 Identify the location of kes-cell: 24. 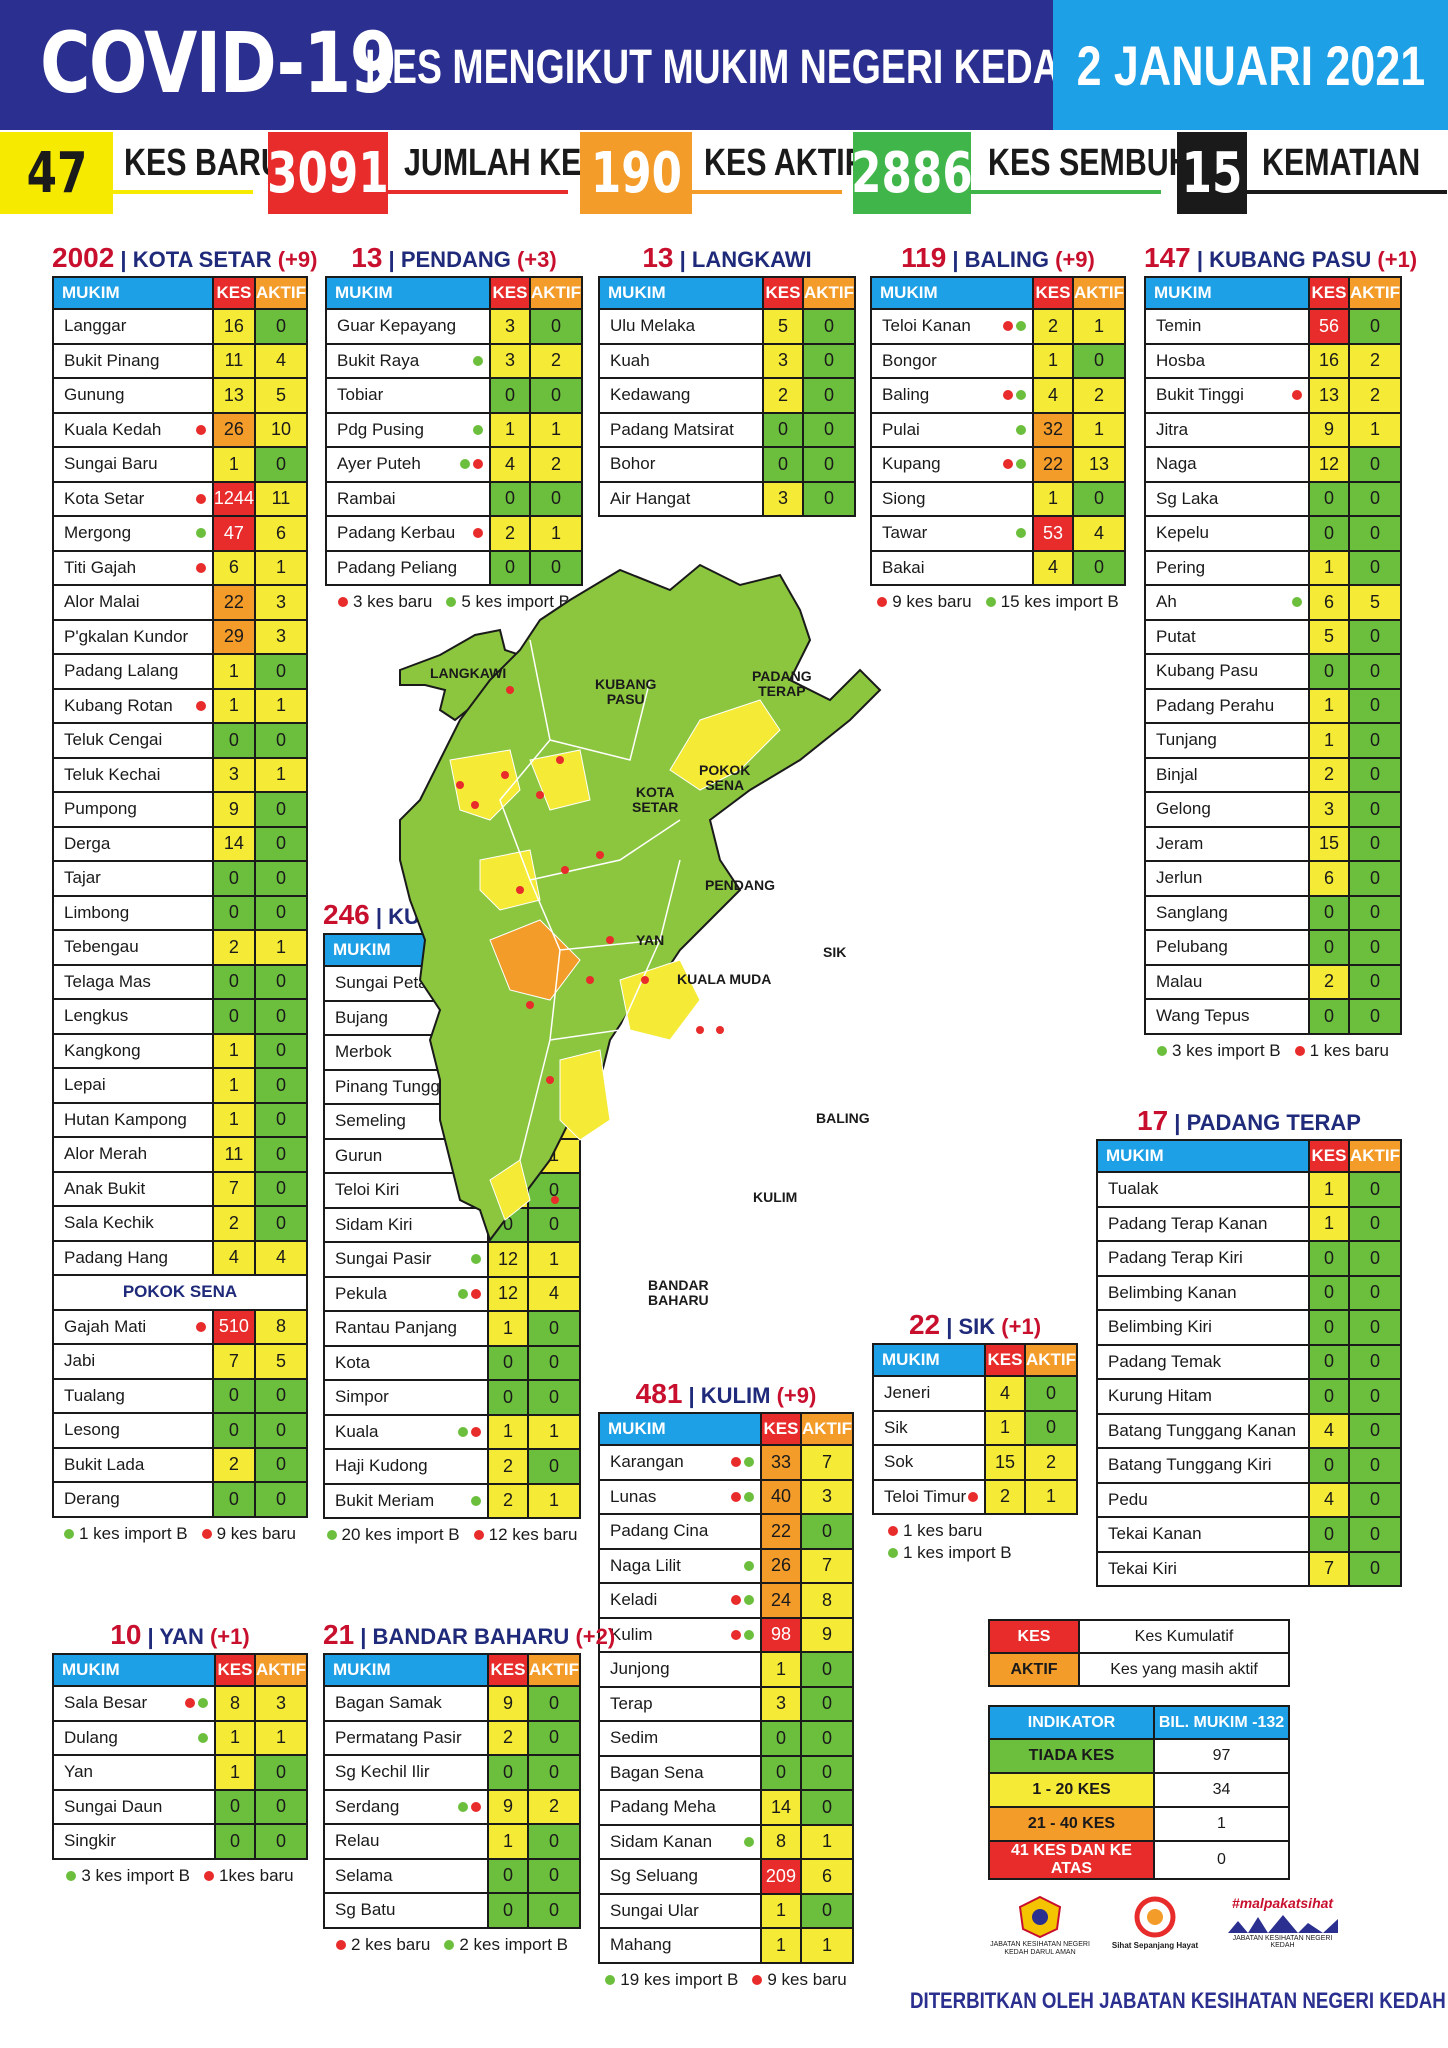
(780, 1600).